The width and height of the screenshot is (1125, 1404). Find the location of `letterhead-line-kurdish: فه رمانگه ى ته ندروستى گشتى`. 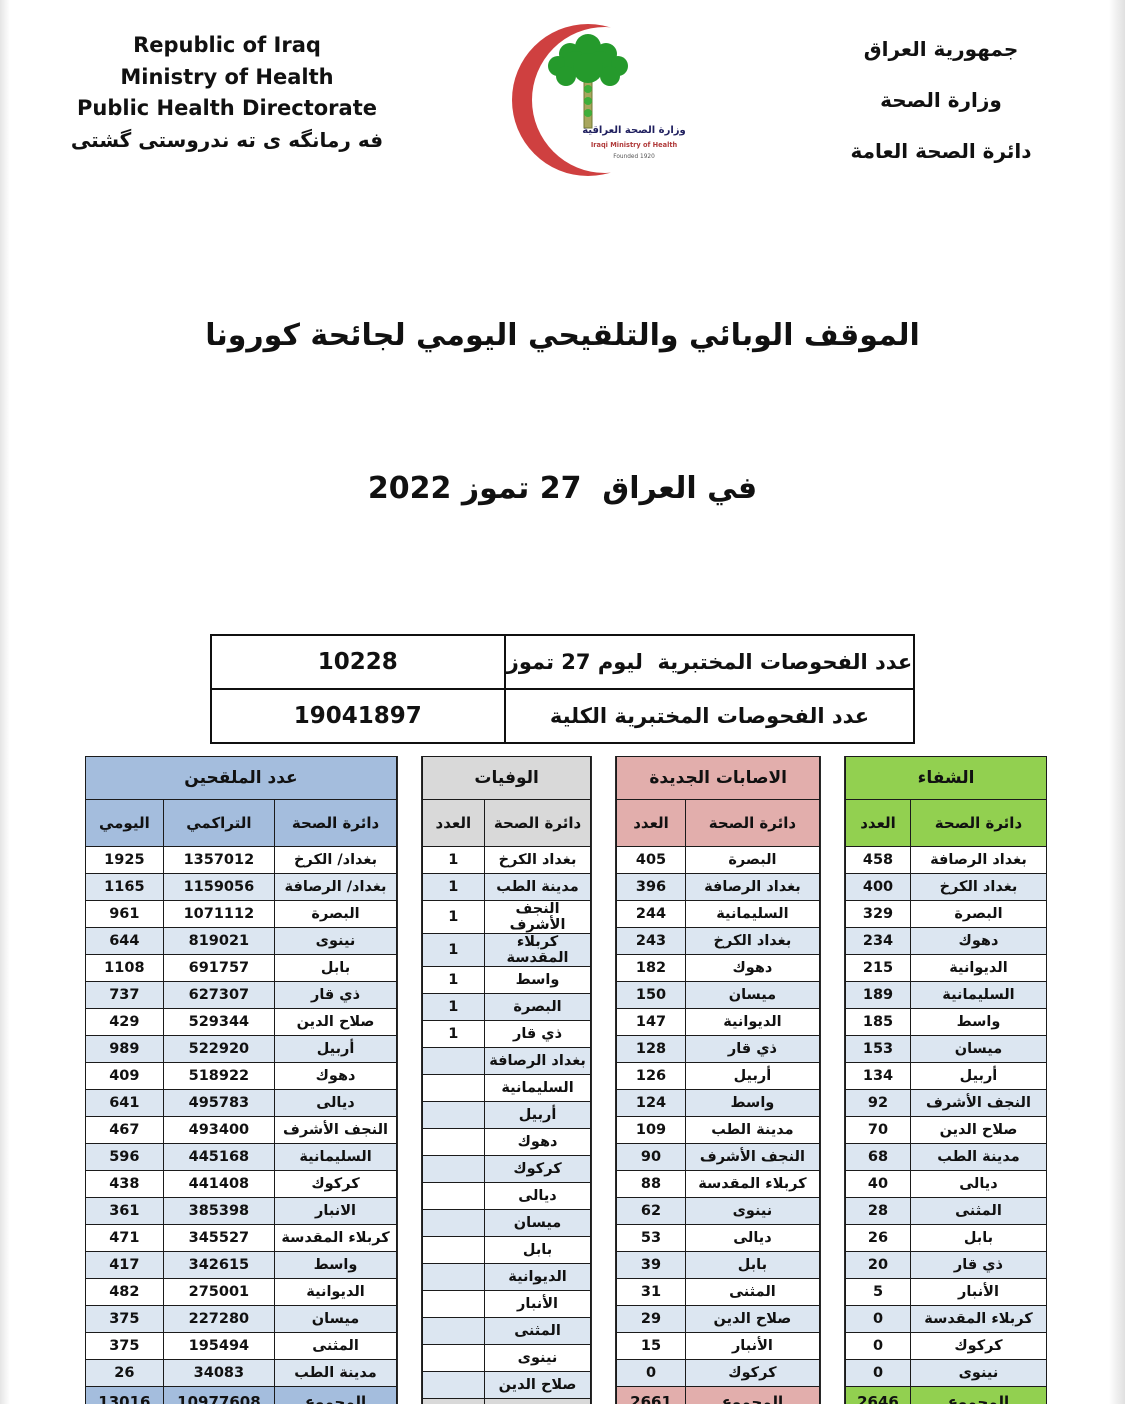

letterhead-line-kurdish: فه رمانگه ى ته ندروستى گشتى is located at coordinates (227, 139).